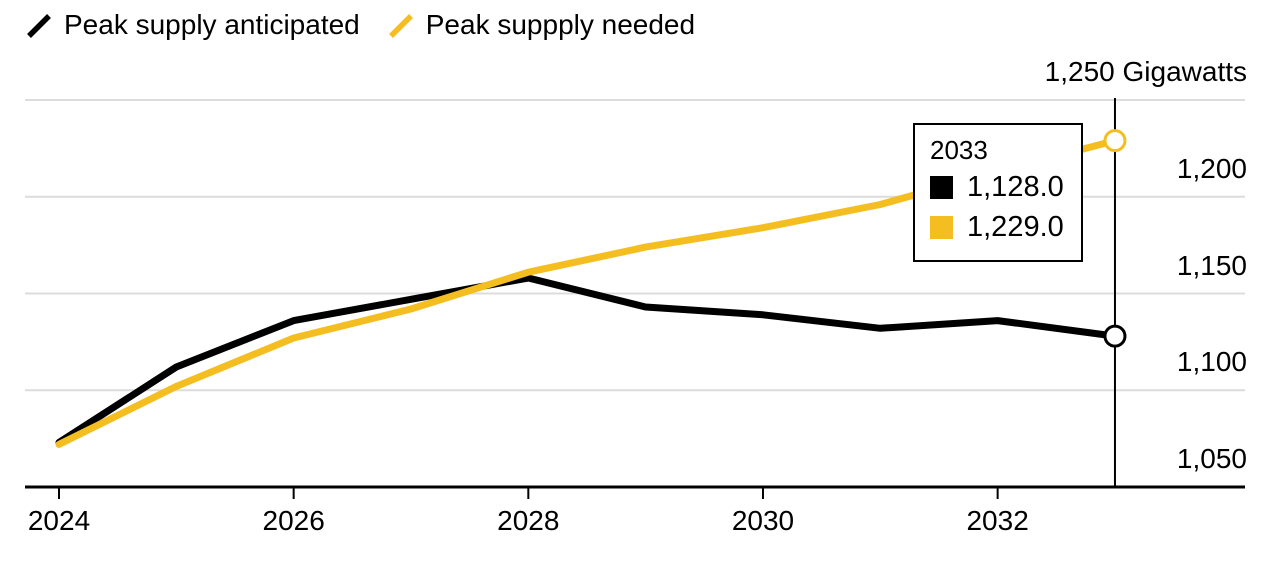  Describe the element at coordinates (763, 520) in the screenshot. I see `x-axis-tick-label: 2030` at that location.